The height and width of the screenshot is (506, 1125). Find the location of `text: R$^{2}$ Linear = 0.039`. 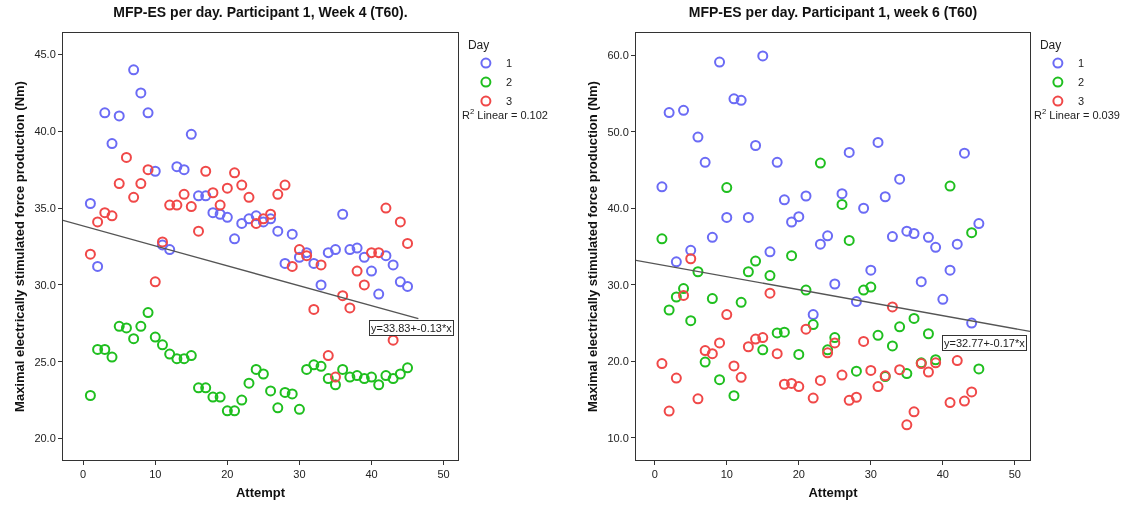

text: R$^{2}$ Linear = 0.039 is located at coordinates (1077, 114).